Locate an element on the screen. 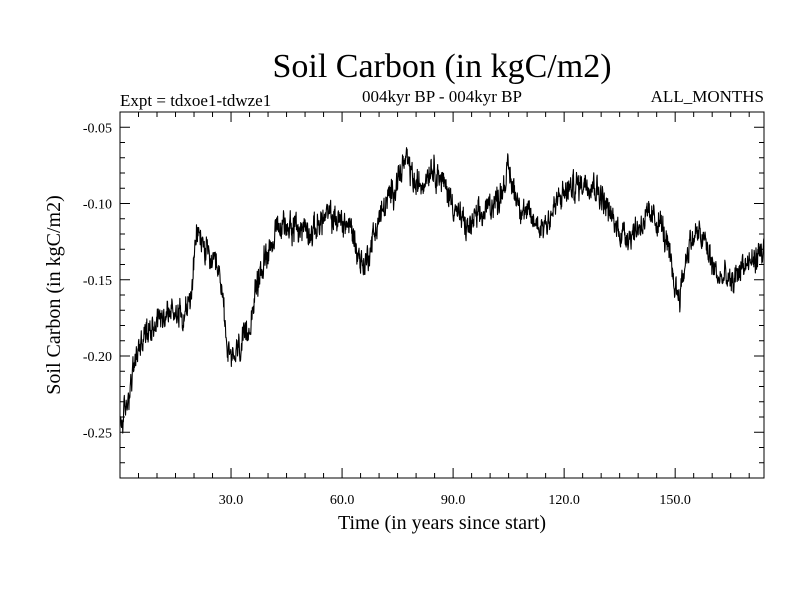  y-tick-label: -0.20 is located at coordinates (97, 357).